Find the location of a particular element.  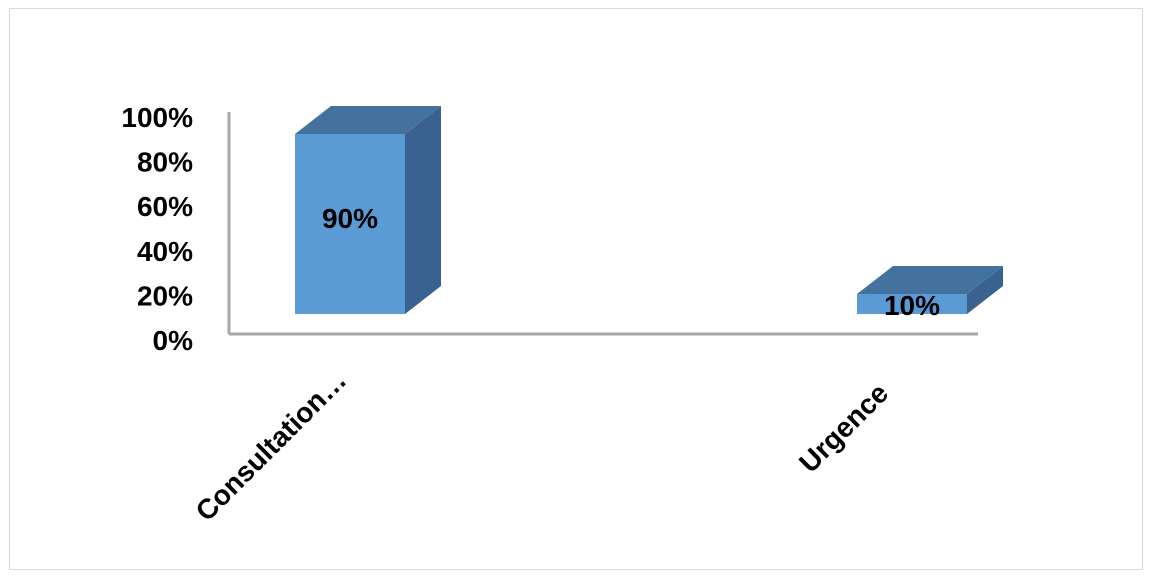

y-tick-label: 20% is located at coordinates (165, 295).